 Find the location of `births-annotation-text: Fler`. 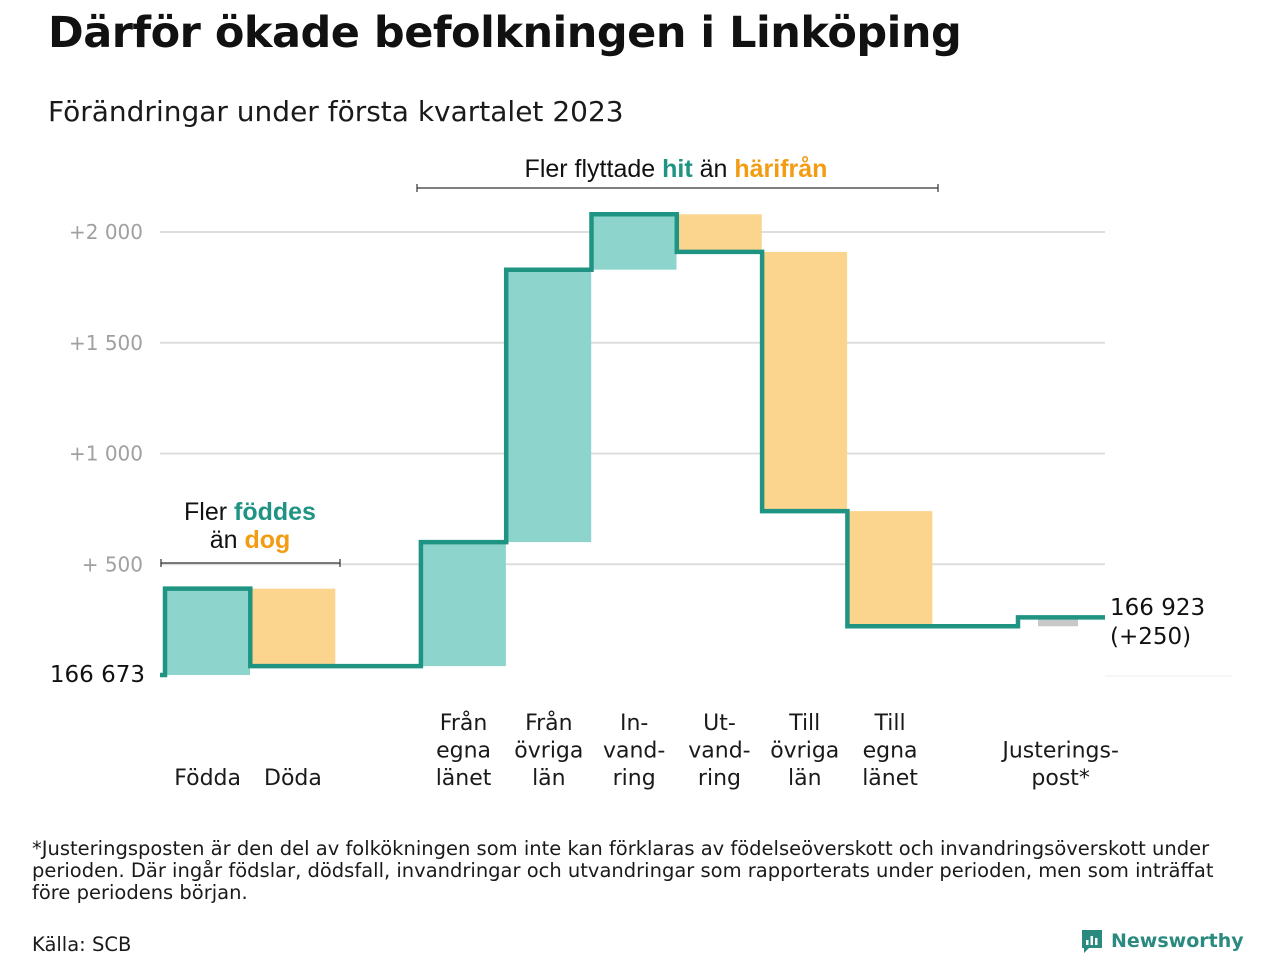

births-annotation-text: Fler is located at coordinates (209, 512).